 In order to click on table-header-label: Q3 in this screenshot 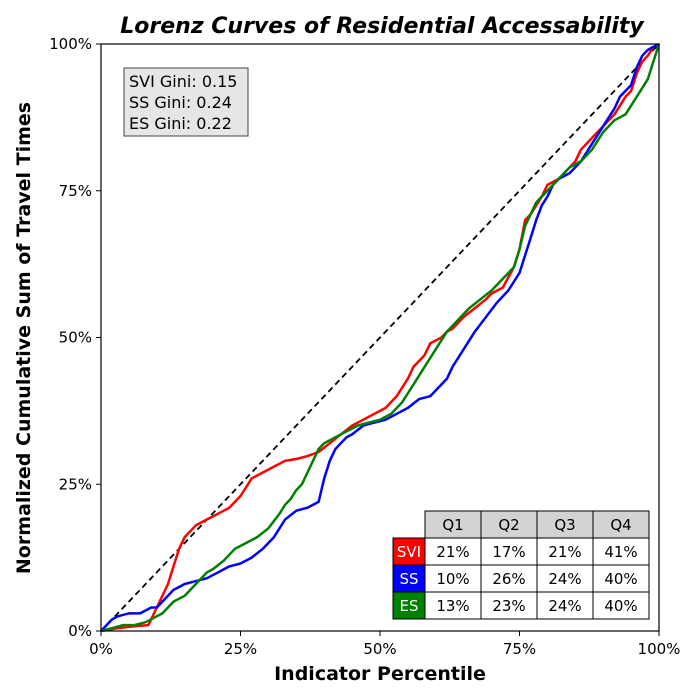, I will do `click(564, 525)`.